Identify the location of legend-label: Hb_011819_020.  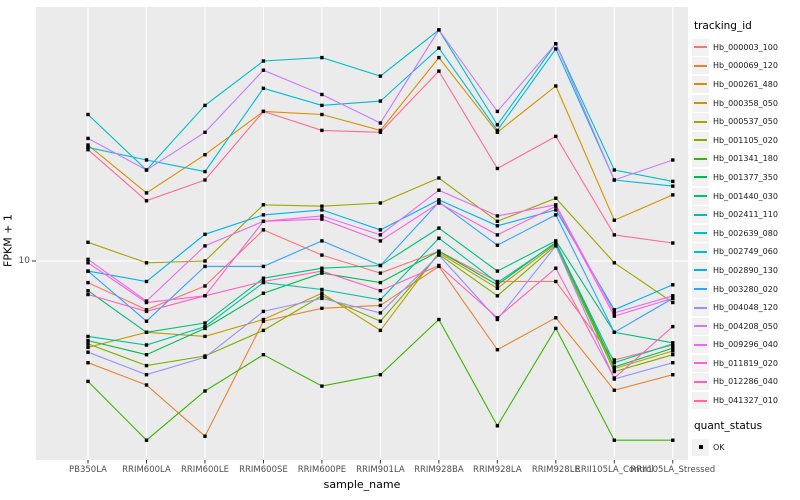
(745, 363).